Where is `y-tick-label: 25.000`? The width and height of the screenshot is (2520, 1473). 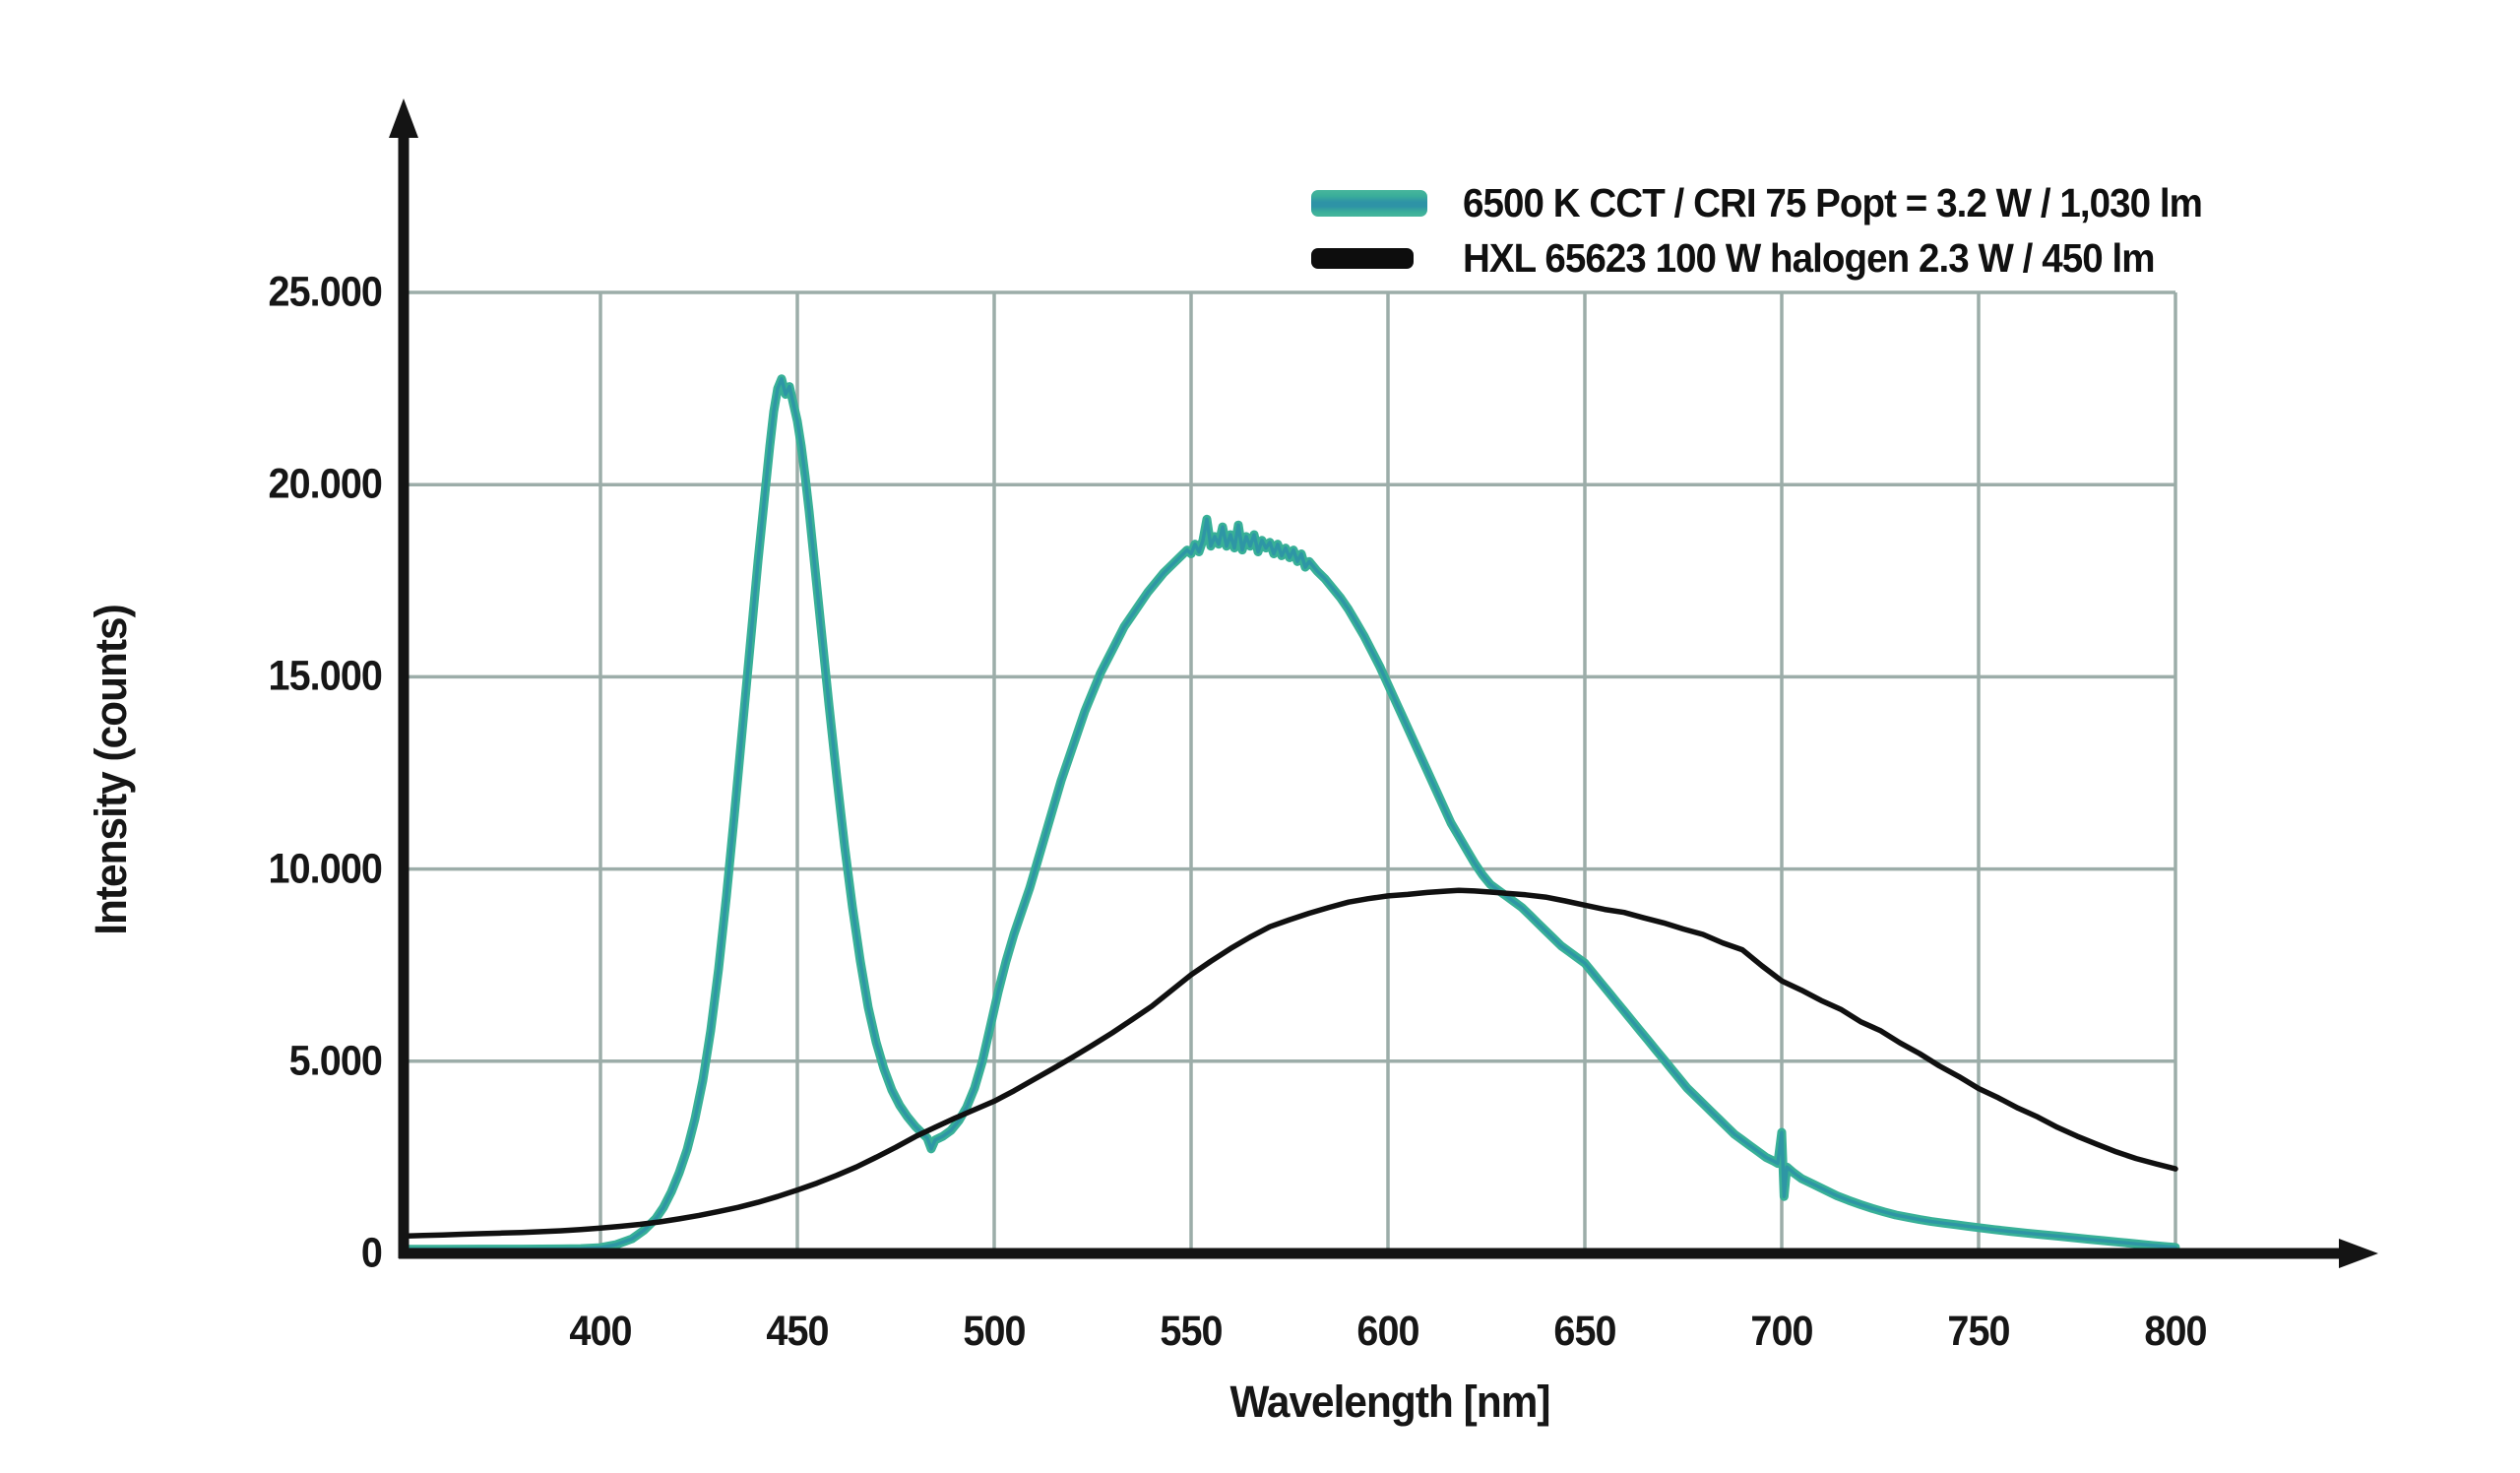 y-tick-label: 25.000 is located at coordinates (325, 292).